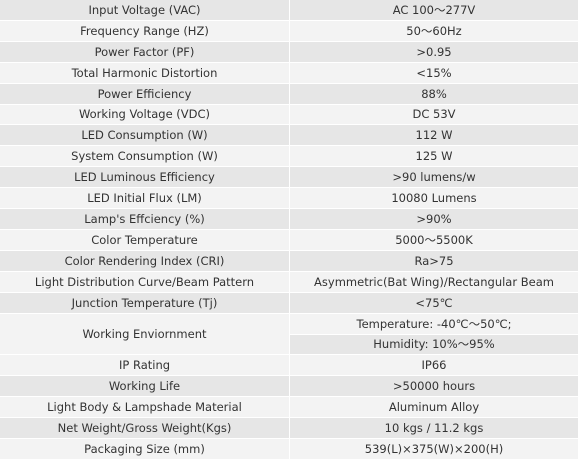  I want to click on row-label: Color Rendering Index (CRI), so click(145, 261).